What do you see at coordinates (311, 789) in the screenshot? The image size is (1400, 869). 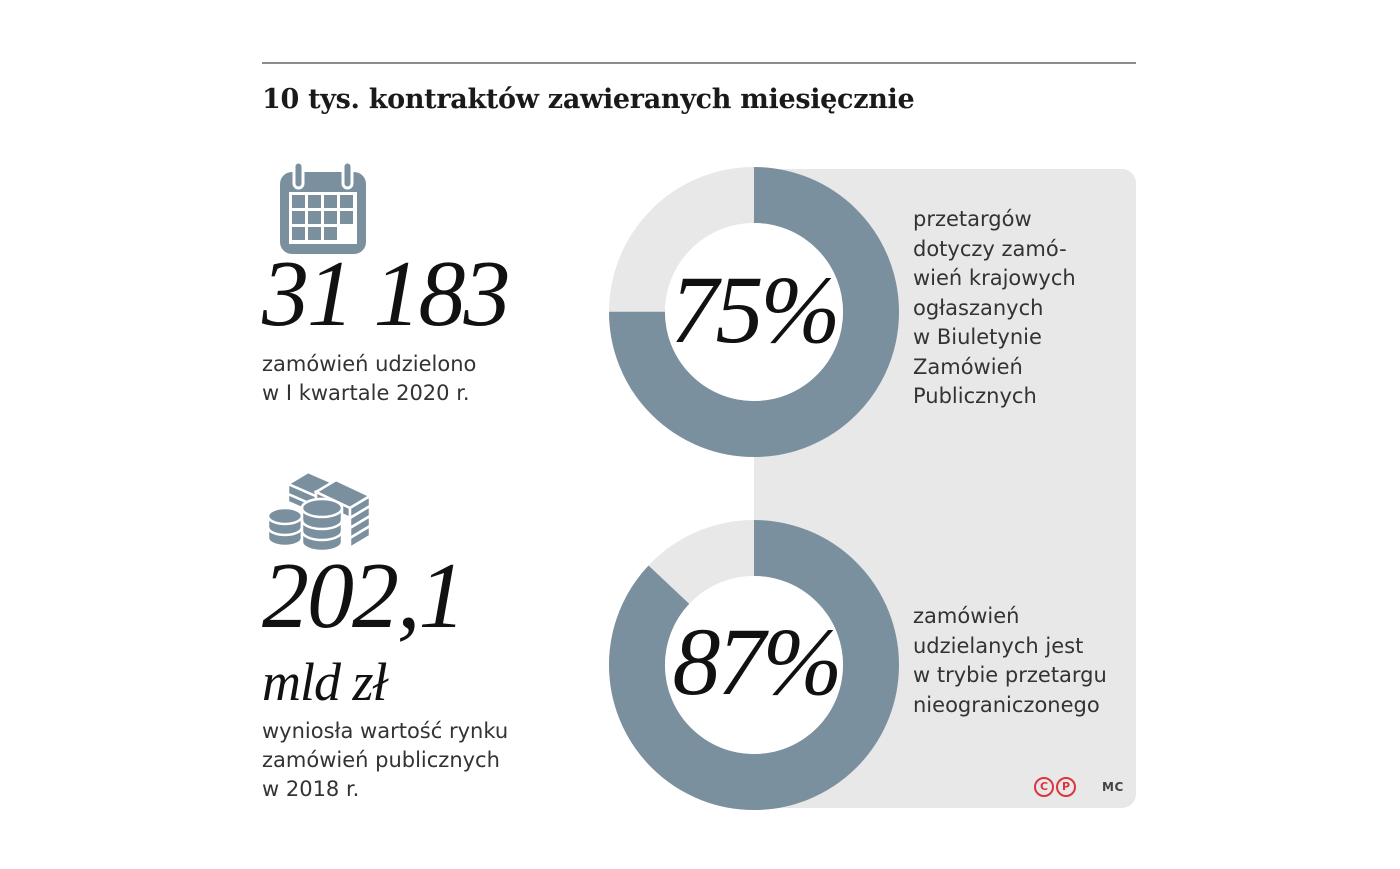 I see `desc-line: w 2018 r.` at bounding box center [311, 789].